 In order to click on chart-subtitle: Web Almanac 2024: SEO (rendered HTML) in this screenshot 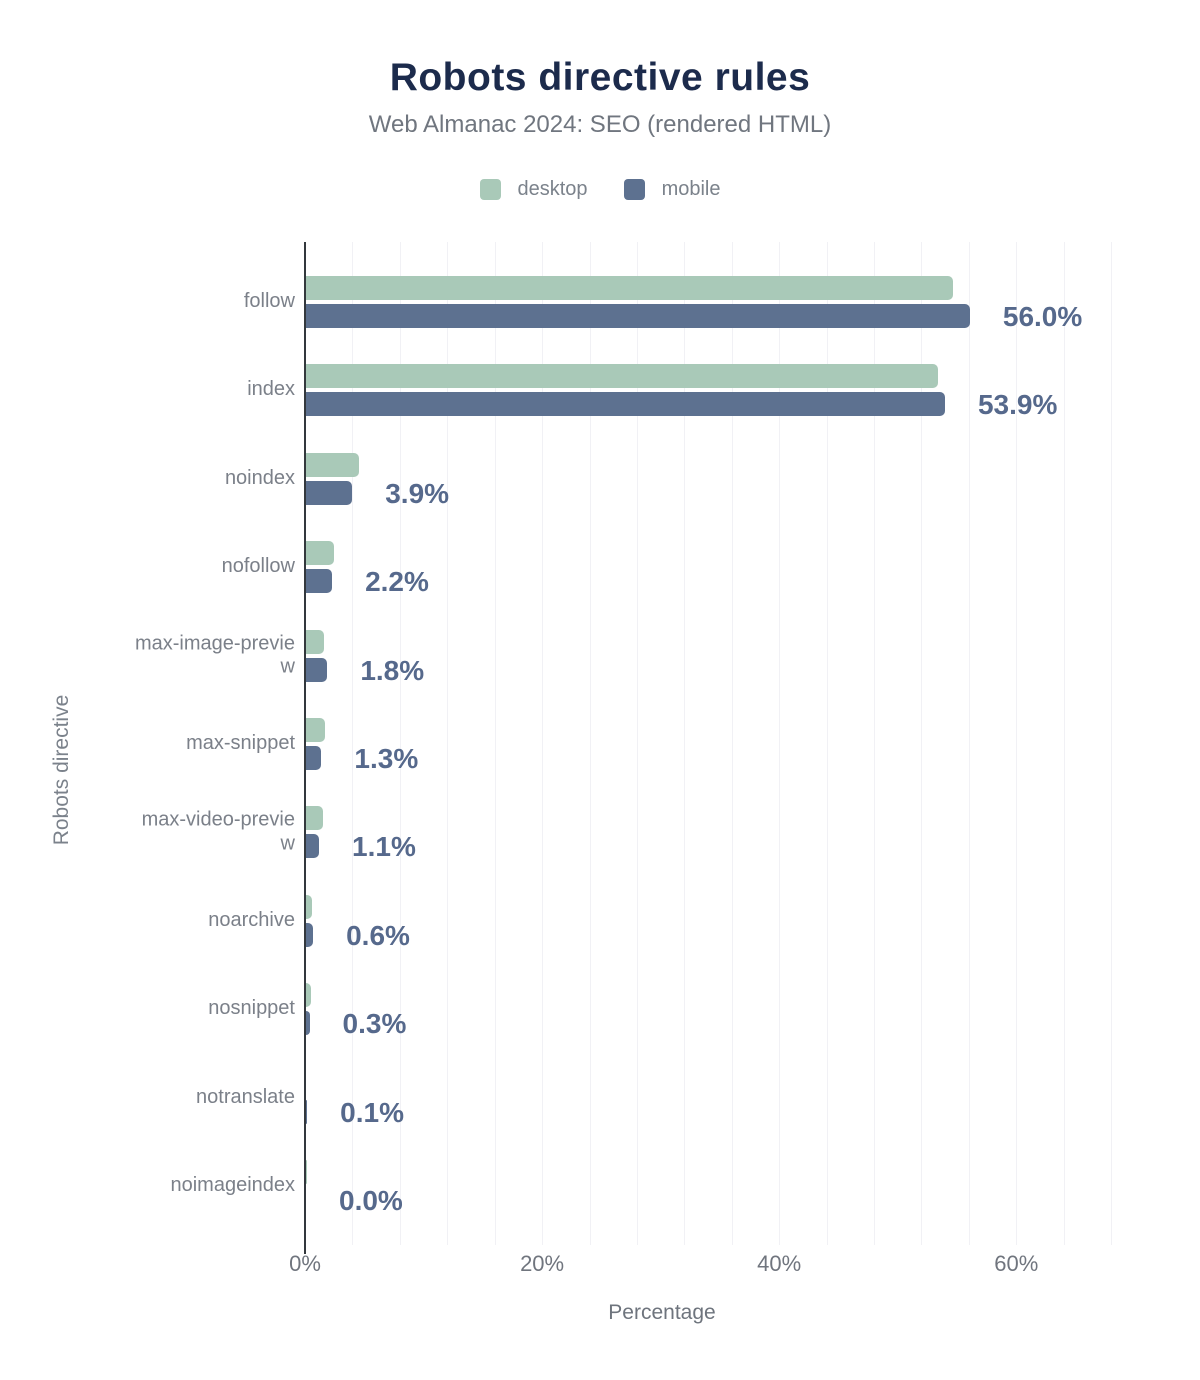, I will do `click(600, 124)`.